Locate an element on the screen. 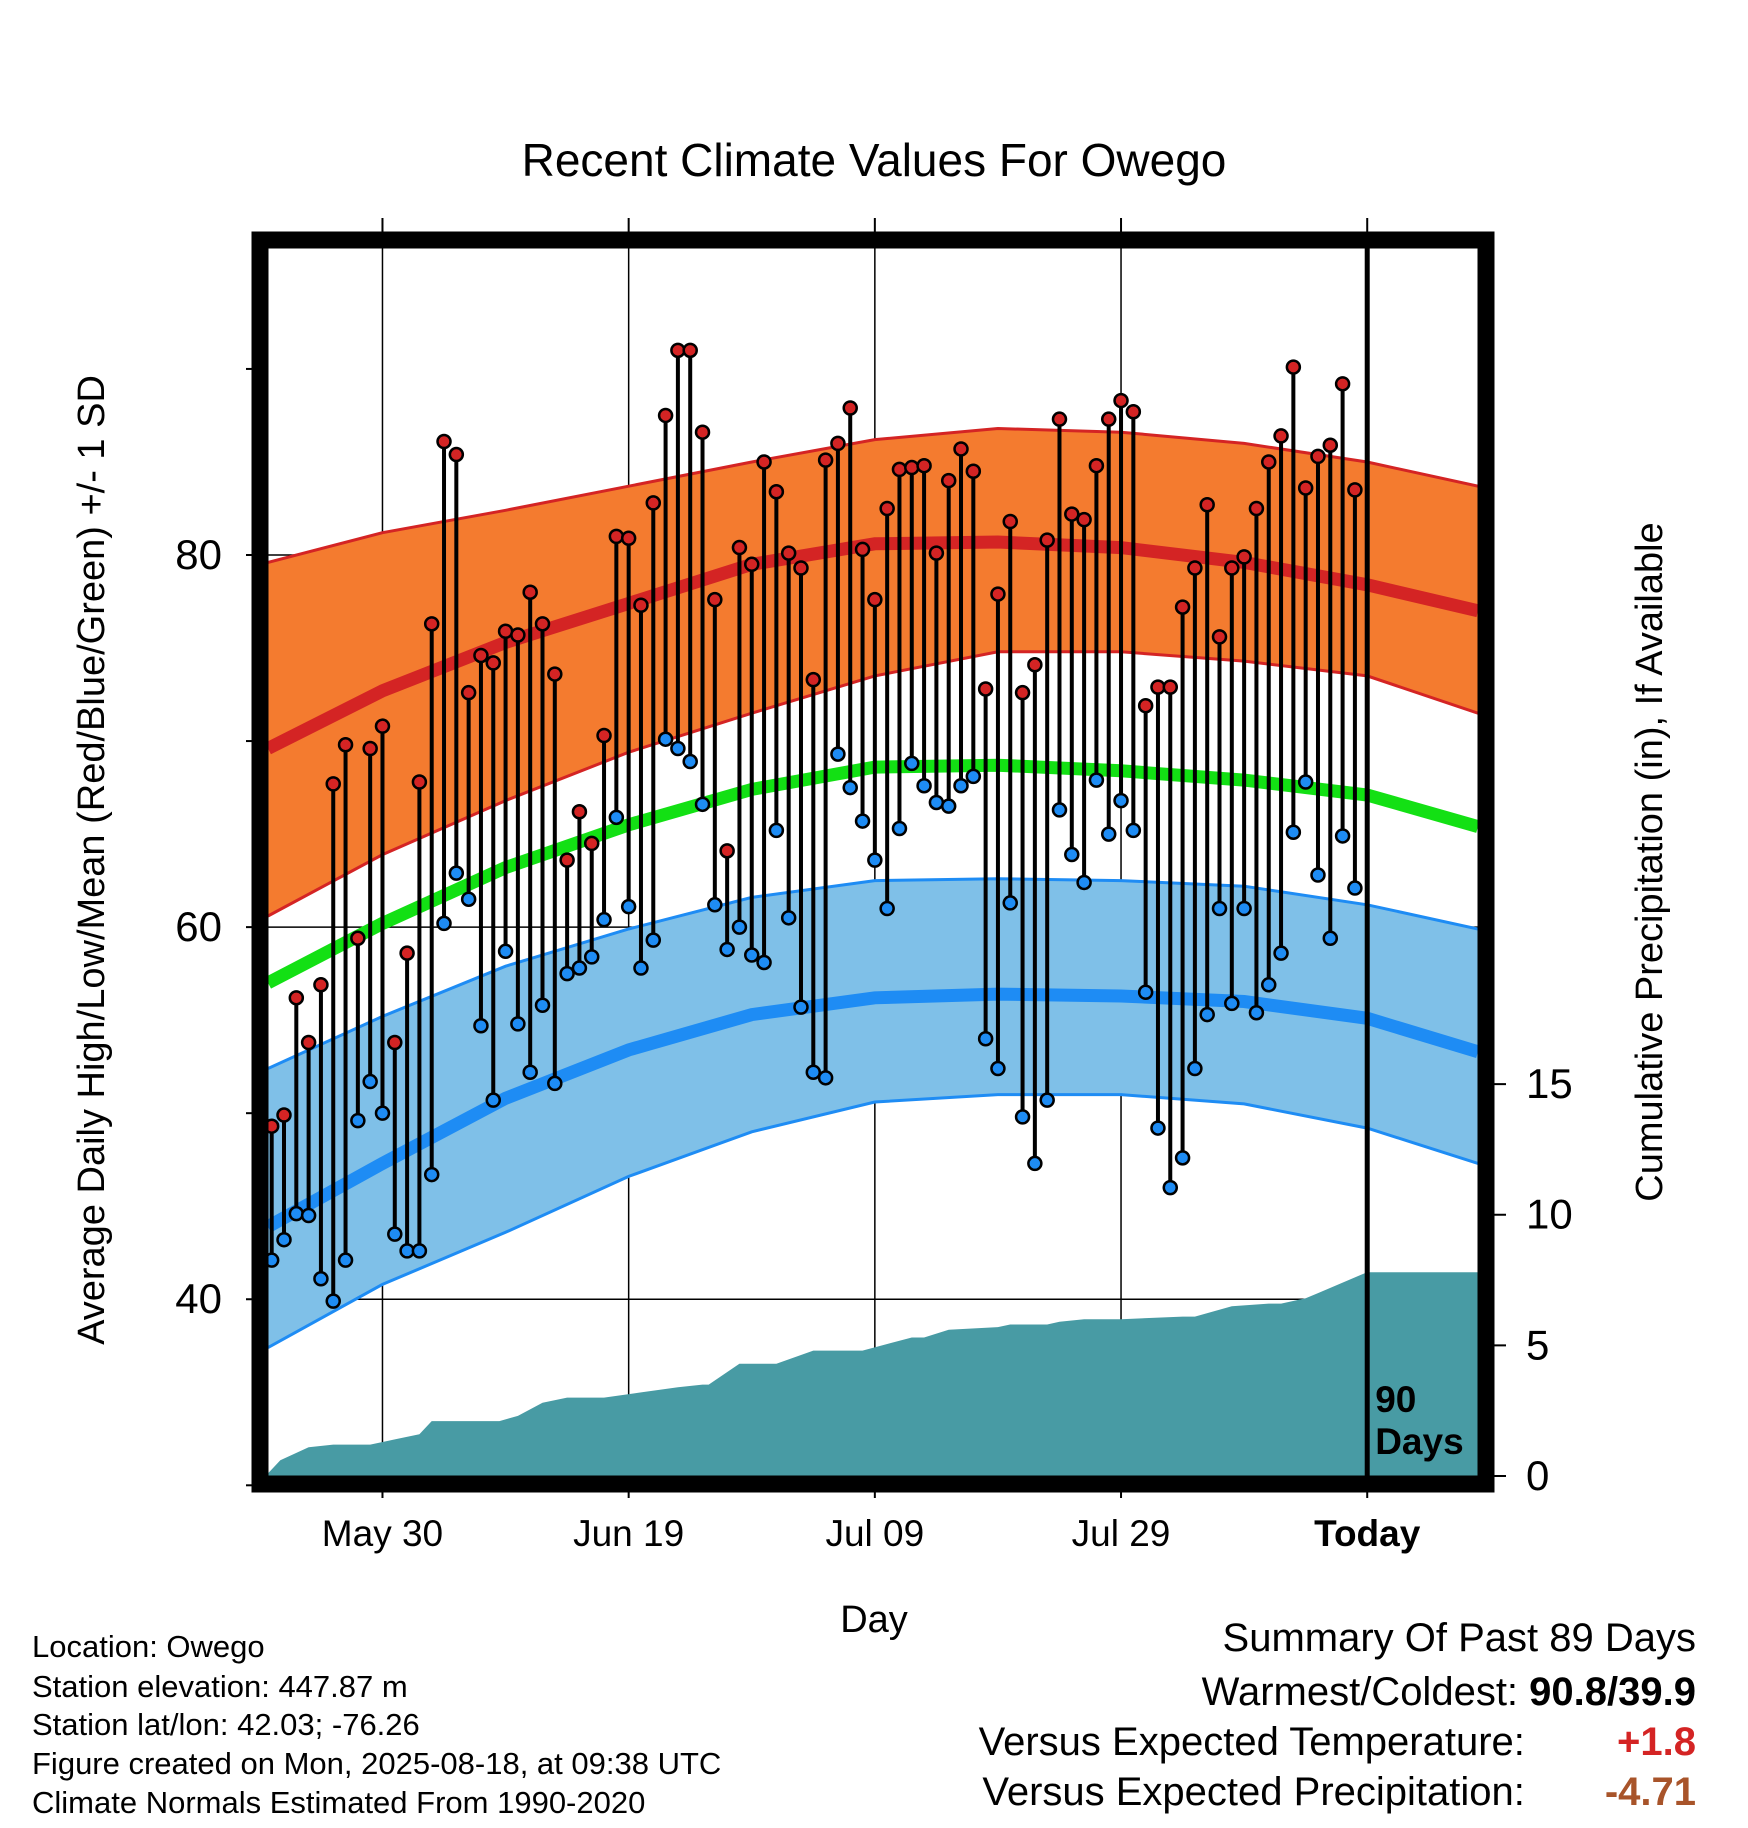 This screenshot has height=1828, width=1748. y2-tick-label: 10 is located at coordinates (1549, 1214).